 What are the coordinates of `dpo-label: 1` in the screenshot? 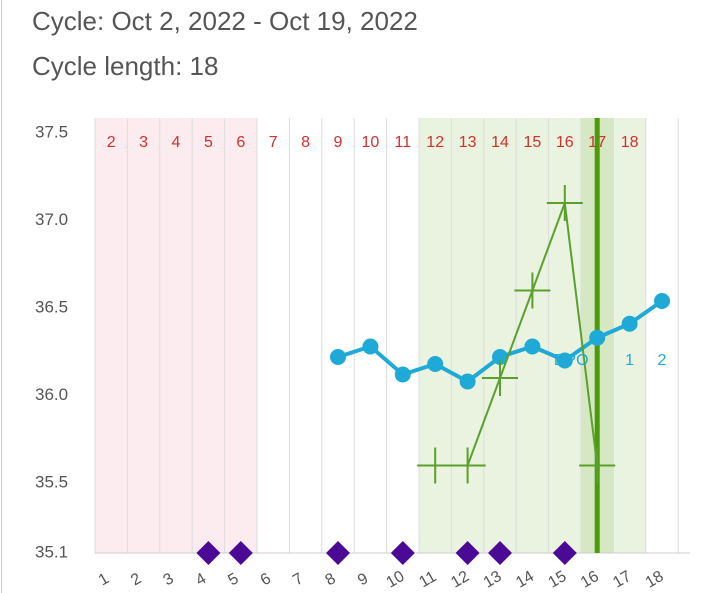 It's located at (629, 360).